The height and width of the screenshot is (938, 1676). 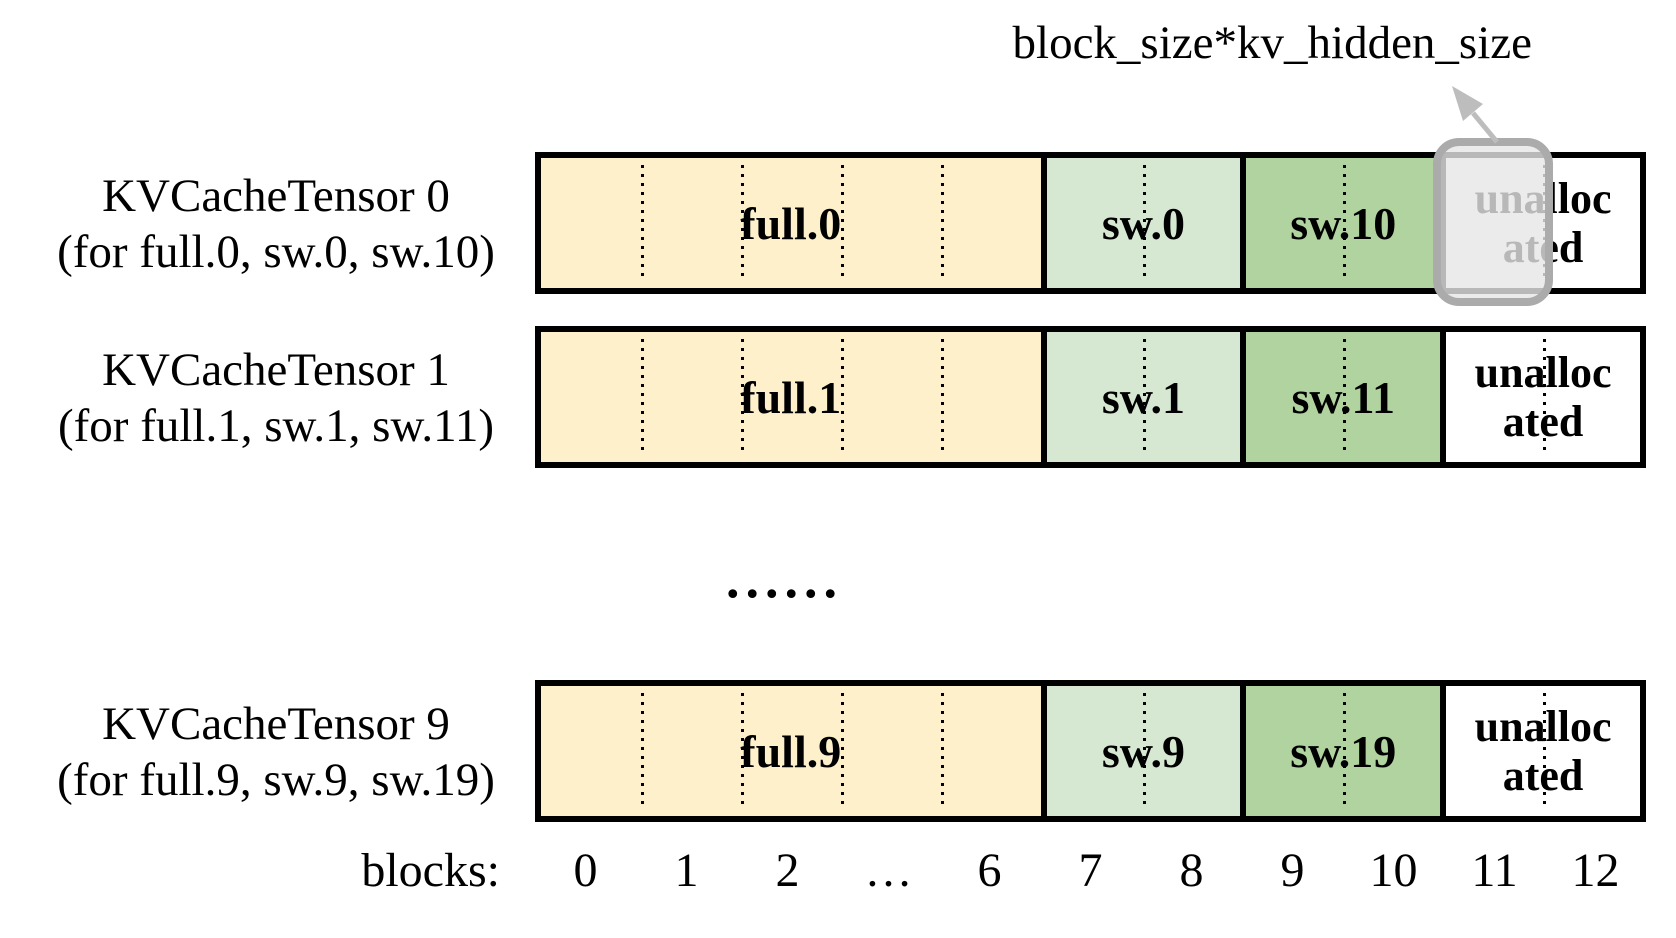 What do you see at coordinates (1595, 870) in the screenshot?
I see `axis-tick: 12` at bounding box center [1595, 870].